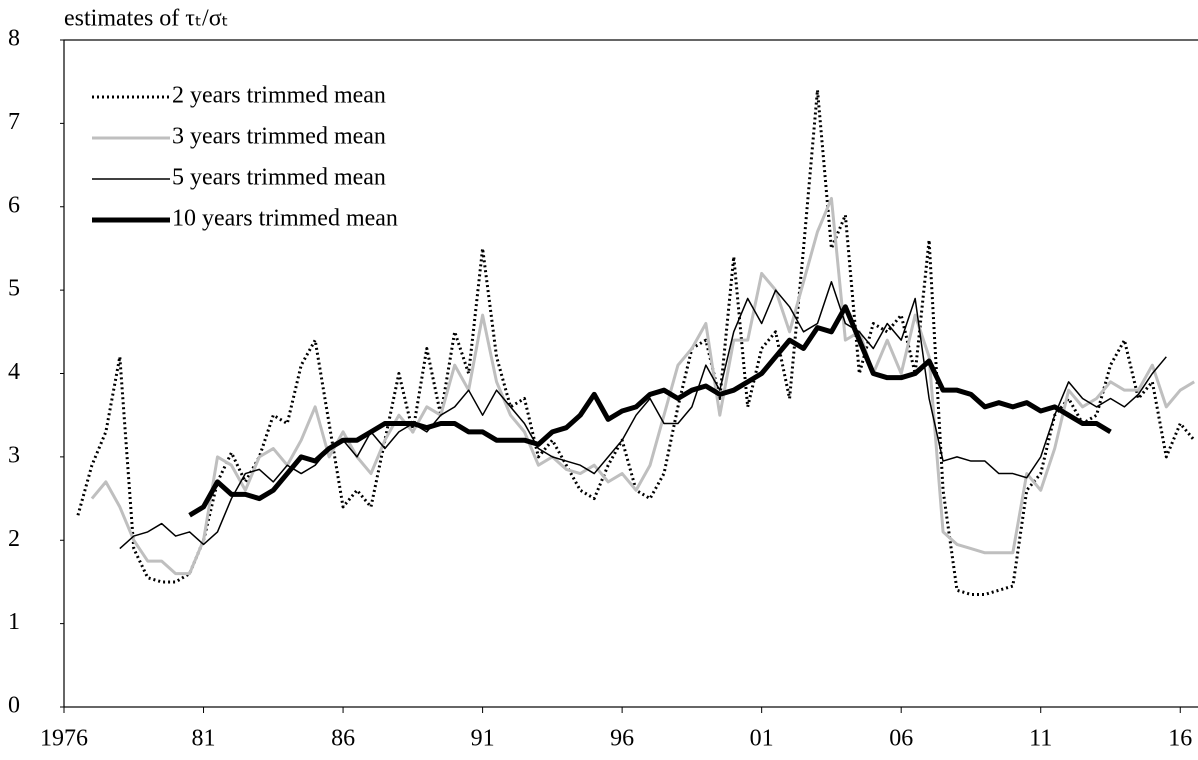  What do you see at coordinates (901, 739) in the screenshot?
I see `x-tick-label: 06` at bounding box center [901, 739].